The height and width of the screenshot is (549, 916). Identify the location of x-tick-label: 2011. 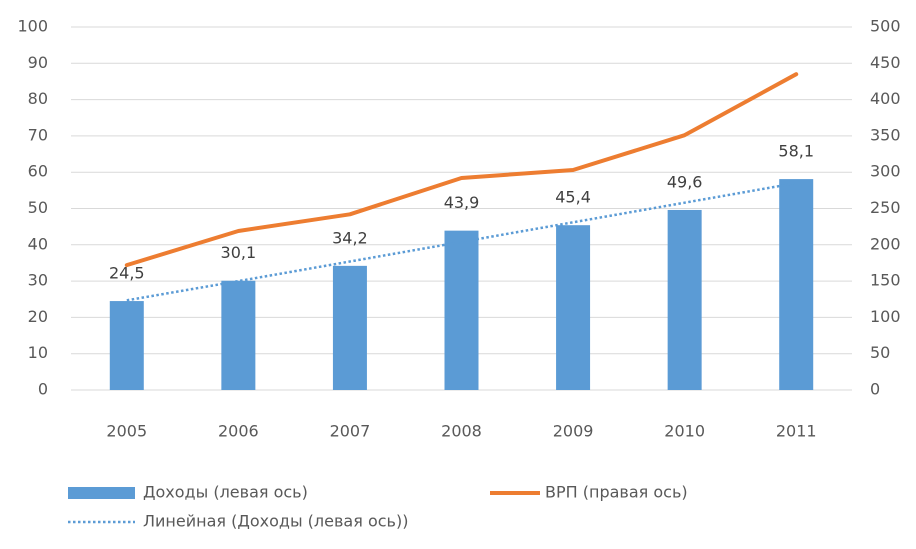
(796, 431).